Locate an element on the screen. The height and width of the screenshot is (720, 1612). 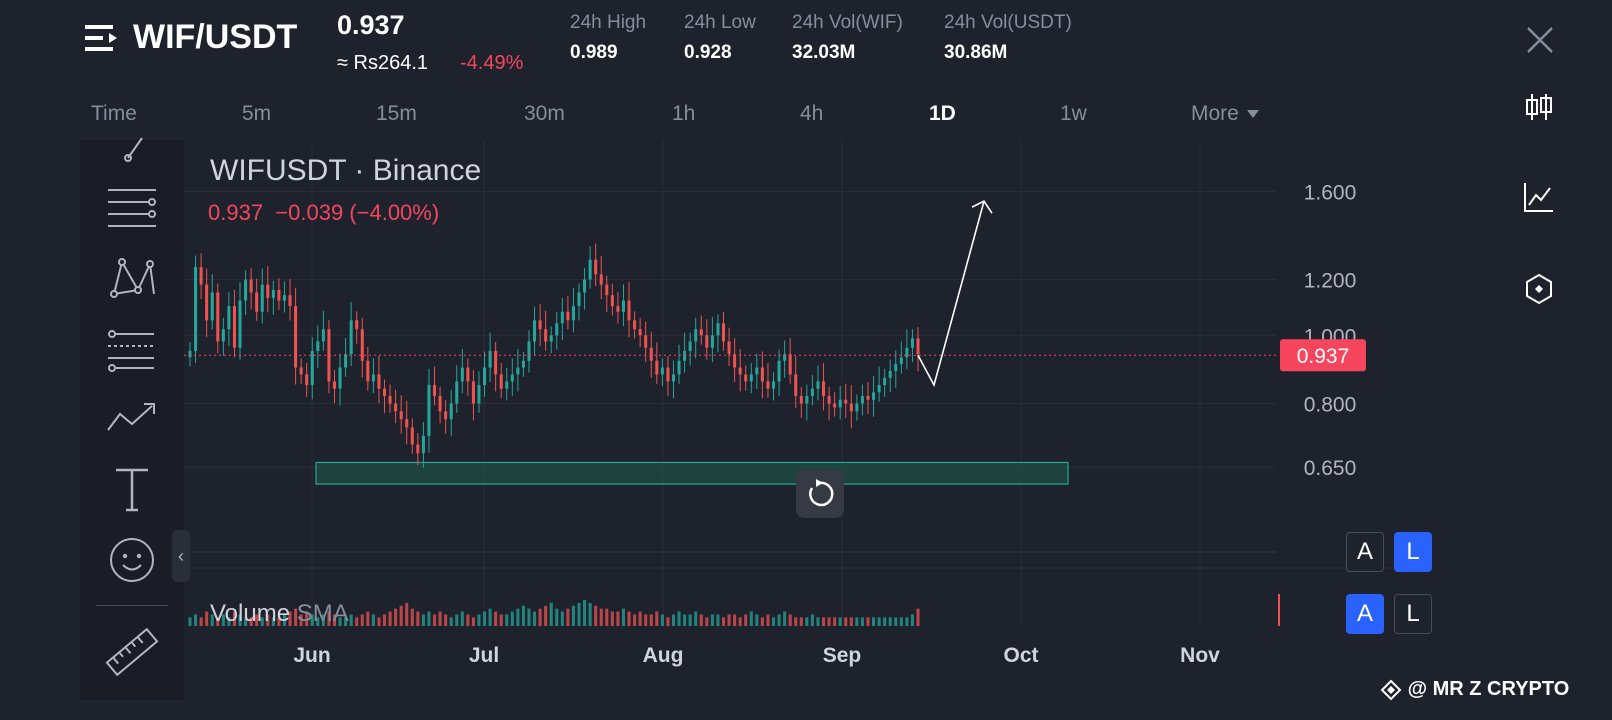
stat-24h-low: 24h Low 0.928 is located at coordinates (720, 38).